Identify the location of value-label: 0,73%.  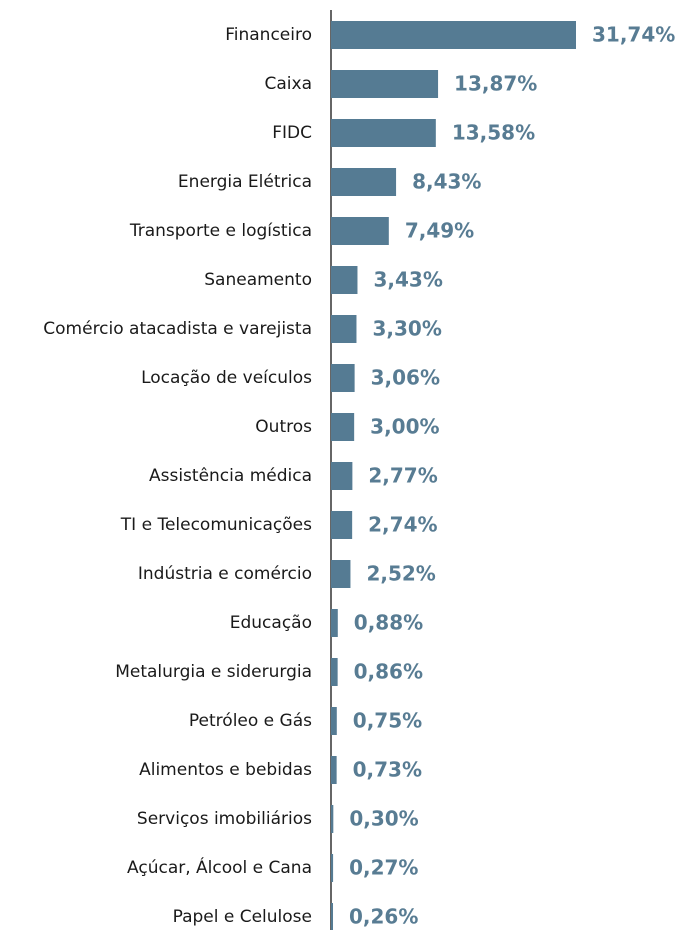
(387, 770).